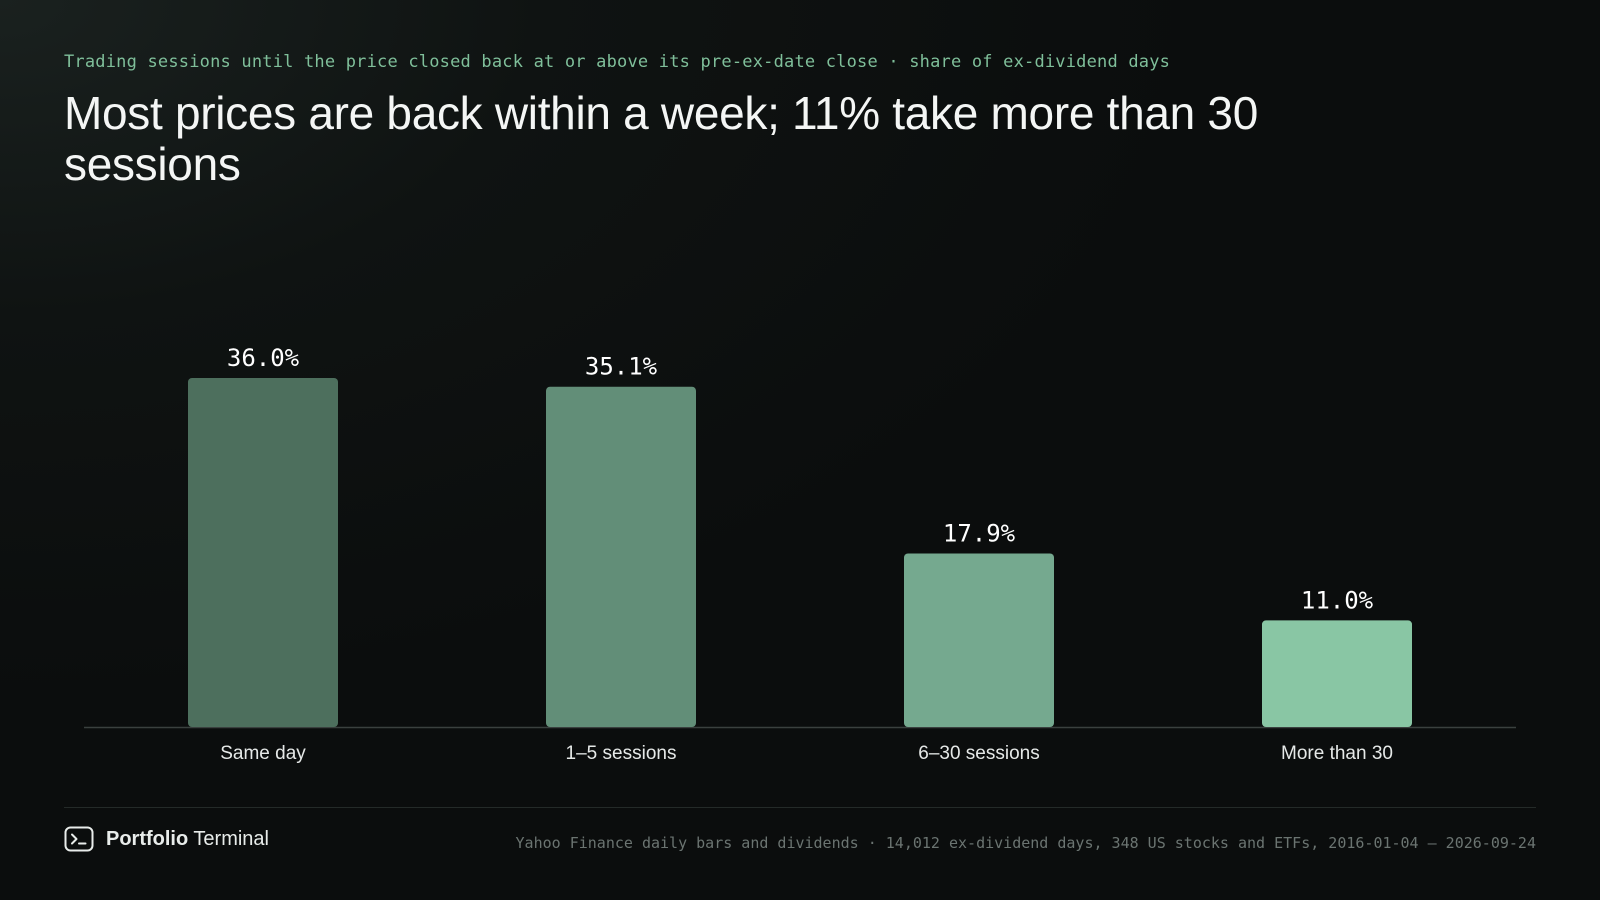 This screenshot has width=1600, height=900. I want to click on x-tick-label: Same day, so click(263, 753).